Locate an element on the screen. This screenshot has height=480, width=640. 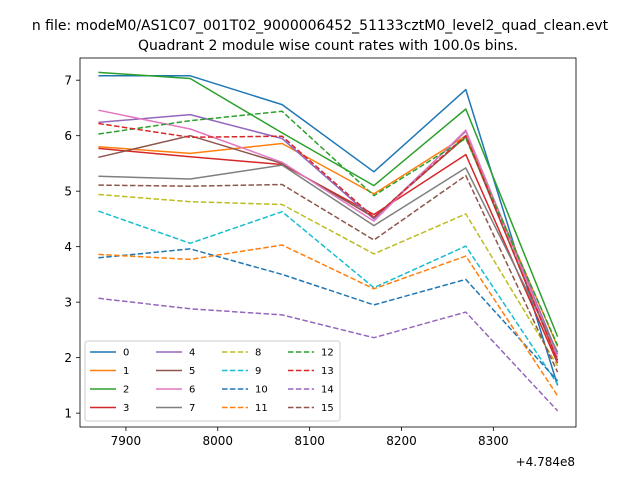
x-tick-label: 7900 is located at coordinates (126, 441).